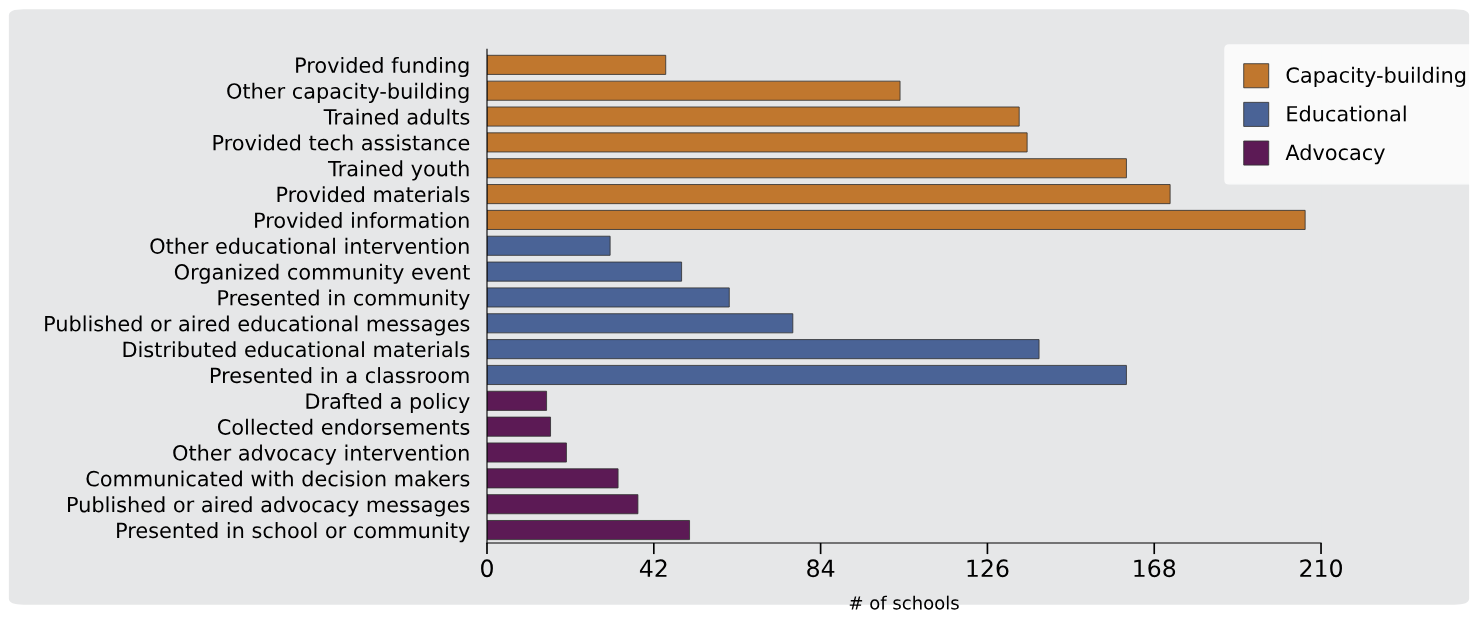 This screenshot has width=1478, height=617. Describe the element at coordinates (362, 220) in the screenshot. I see `y-tick-label: Provided information` at that location.